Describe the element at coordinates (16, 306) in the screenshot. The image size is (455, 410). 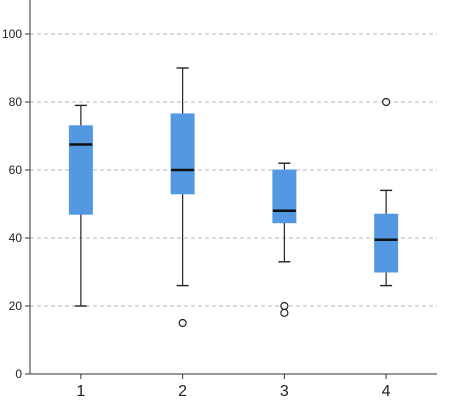
I see `y-tick-label: 20` at that location.